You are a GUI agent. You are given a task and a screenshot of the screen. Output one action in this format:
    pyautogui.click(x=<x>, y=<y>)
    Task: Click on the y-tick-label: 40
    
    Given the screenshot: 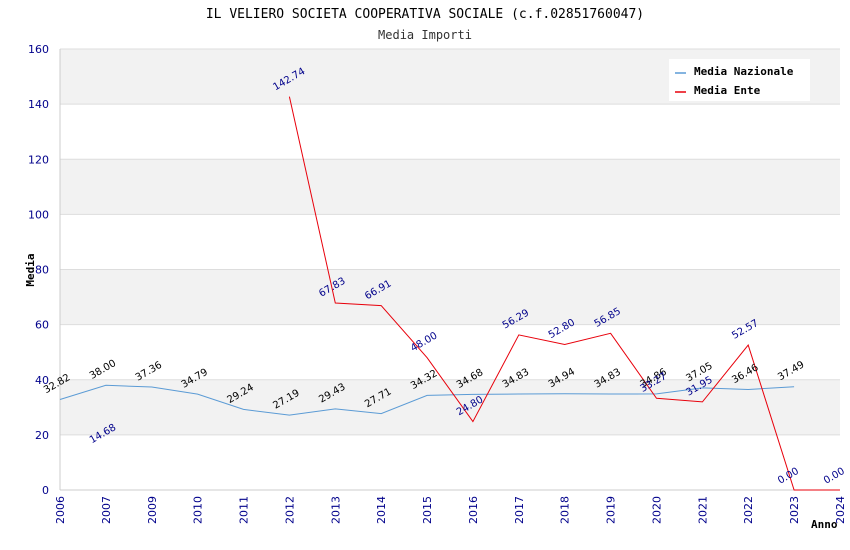 What is the action you would take?
    pyautogui.click(x=42, y=380)
    